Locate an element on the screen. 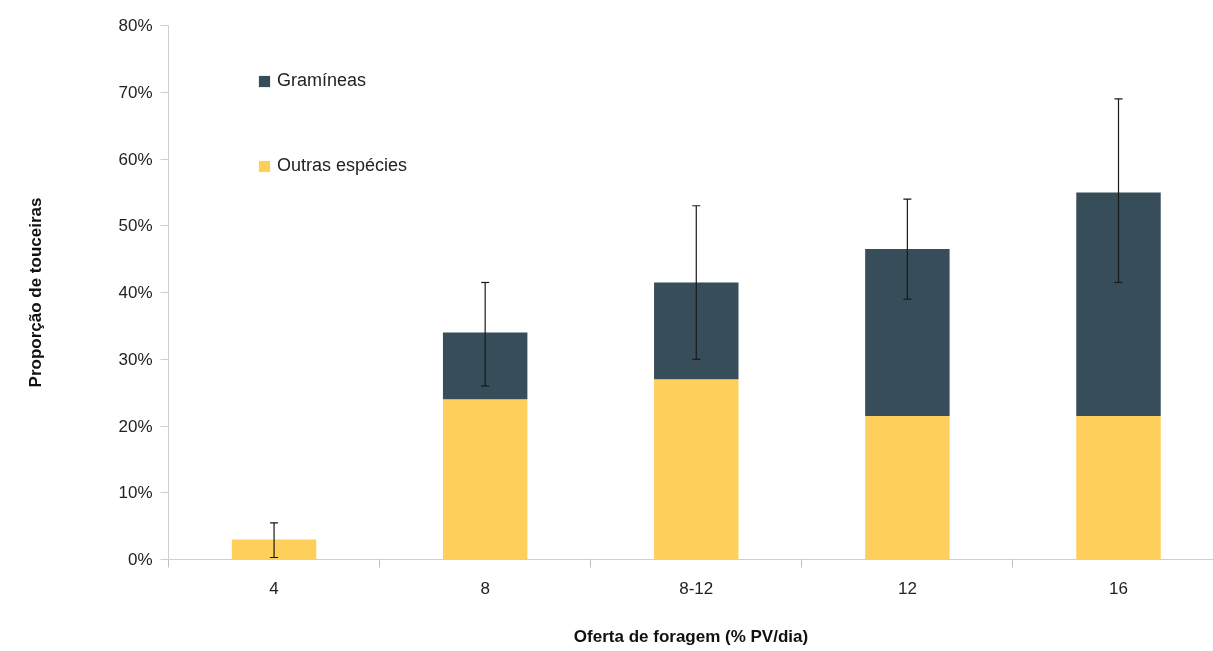 This screenshot has height=651, width=1213. legend-label: Outras espécies is located at coordinates (342, 165).